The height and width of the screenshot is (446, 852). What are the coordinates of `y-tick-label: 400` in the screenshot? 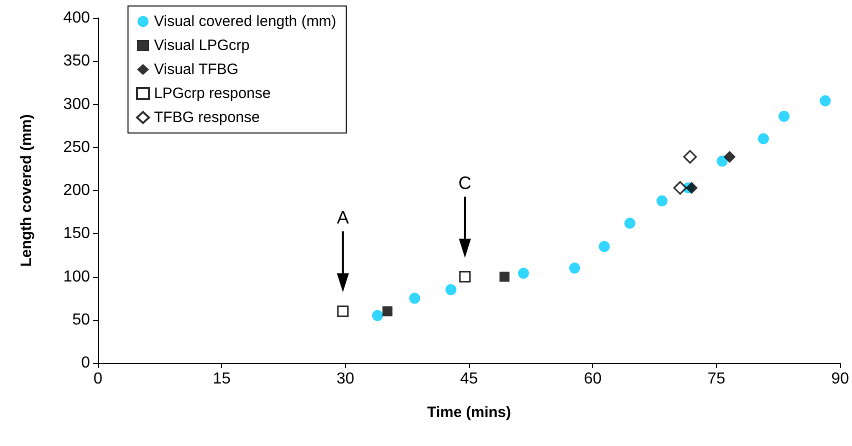 It's located at (76, 18).